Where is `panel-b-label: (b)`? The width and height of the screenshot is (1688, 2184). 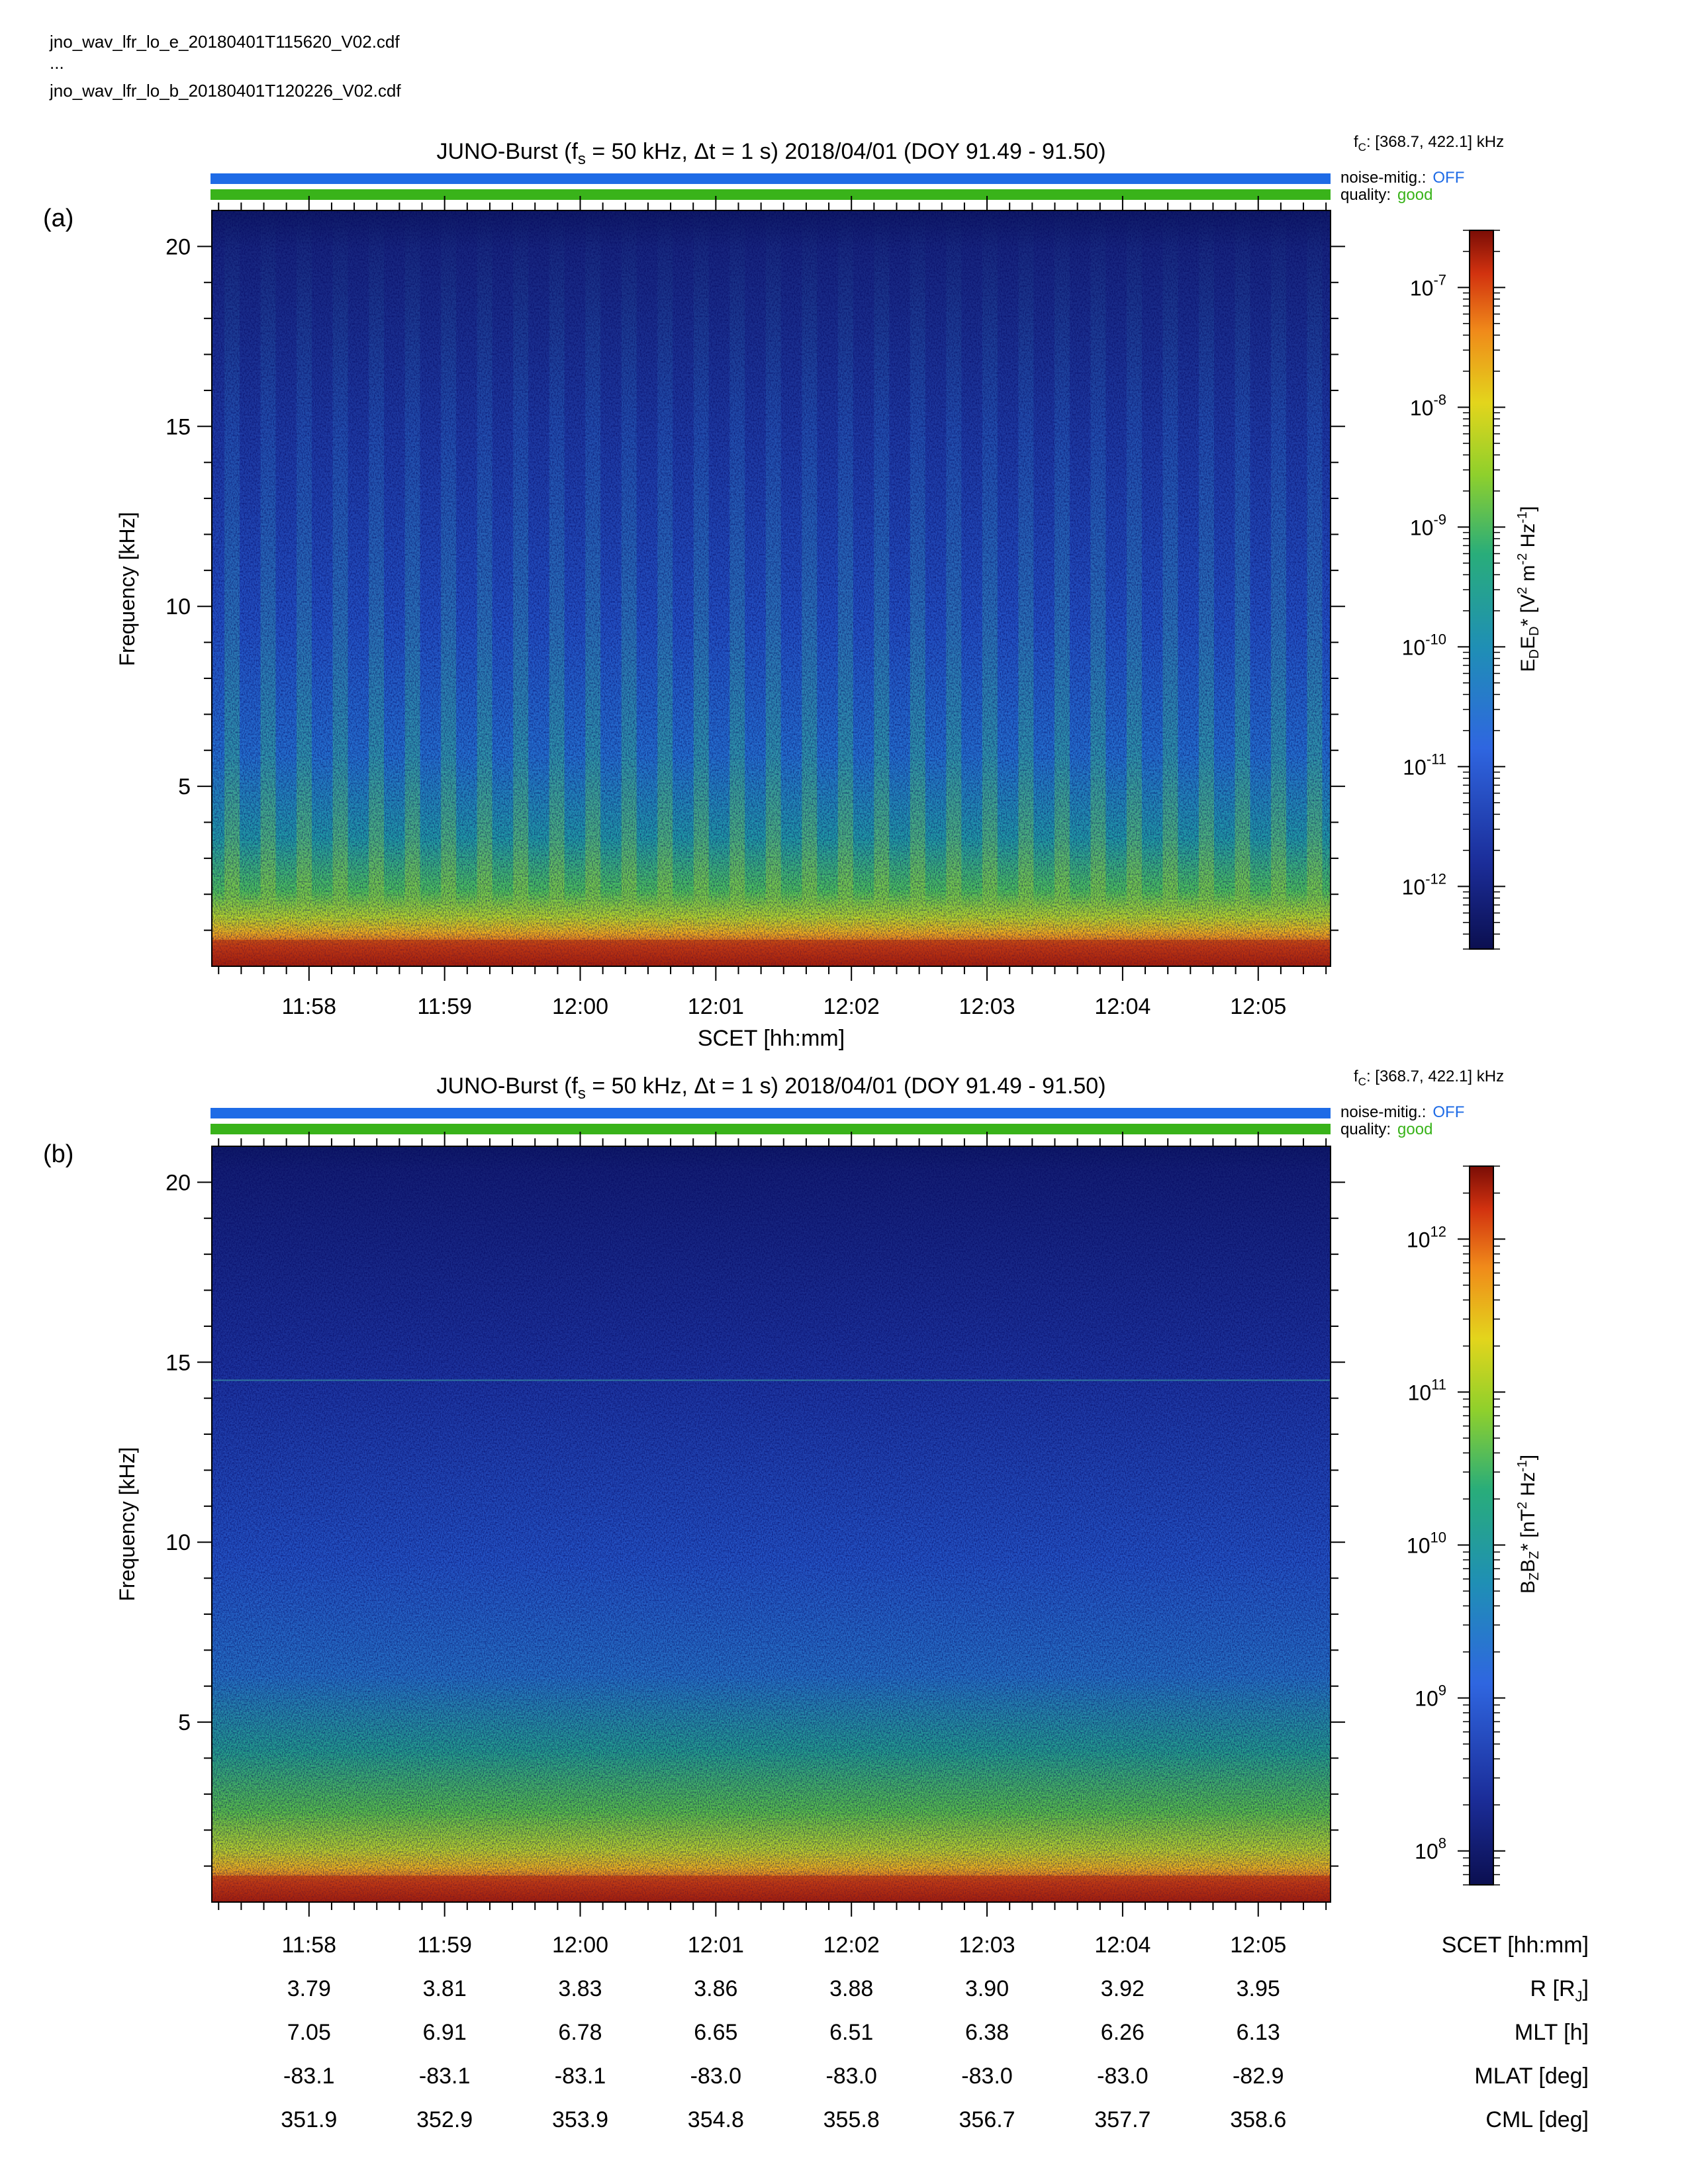 panel-b-label: (b) is located at coordinates (58, 1154).